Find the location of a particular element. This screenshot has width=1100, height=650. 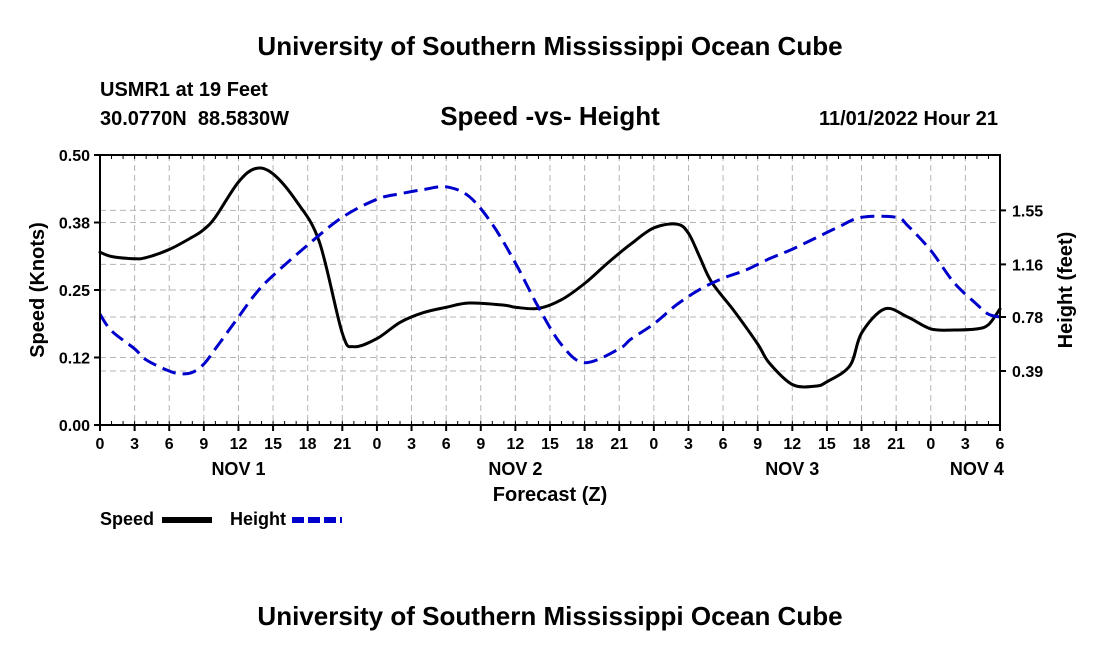

legend: Speed Height is located at coordinates (221, 519).